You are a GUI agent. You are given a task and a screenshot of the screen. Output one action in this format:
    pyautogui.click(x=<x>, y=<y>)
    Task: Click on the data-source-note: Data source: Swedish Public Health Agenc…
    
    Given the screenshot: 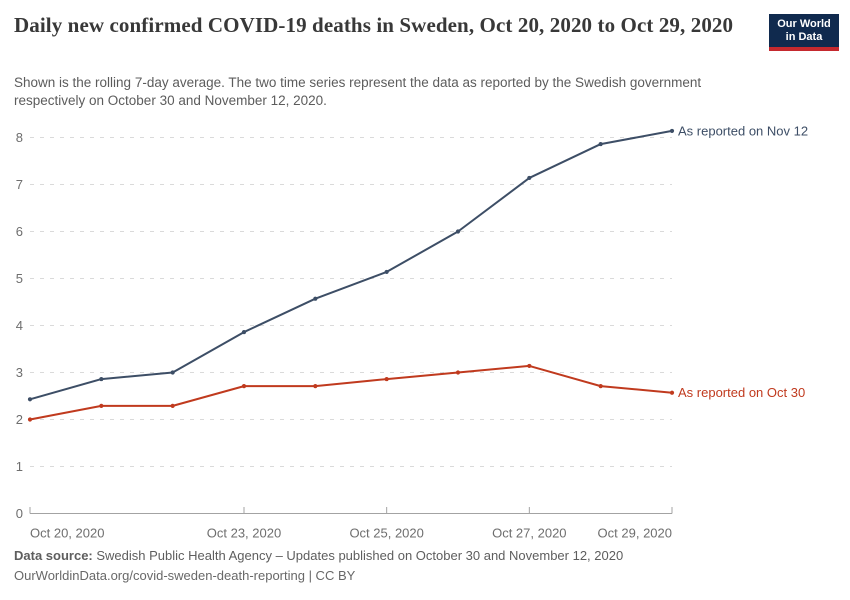 What is the action you would take?
    pyautogui.click(x=318, y=556)
    